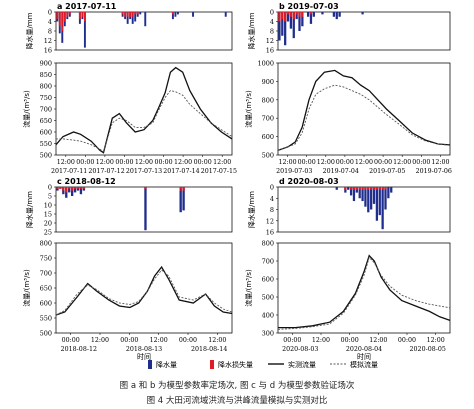  What do you see at coordinates (46, 87) in the screenshot?
I see `panel-a-flow-tick-label: 800` at bounding box center [46, 87].